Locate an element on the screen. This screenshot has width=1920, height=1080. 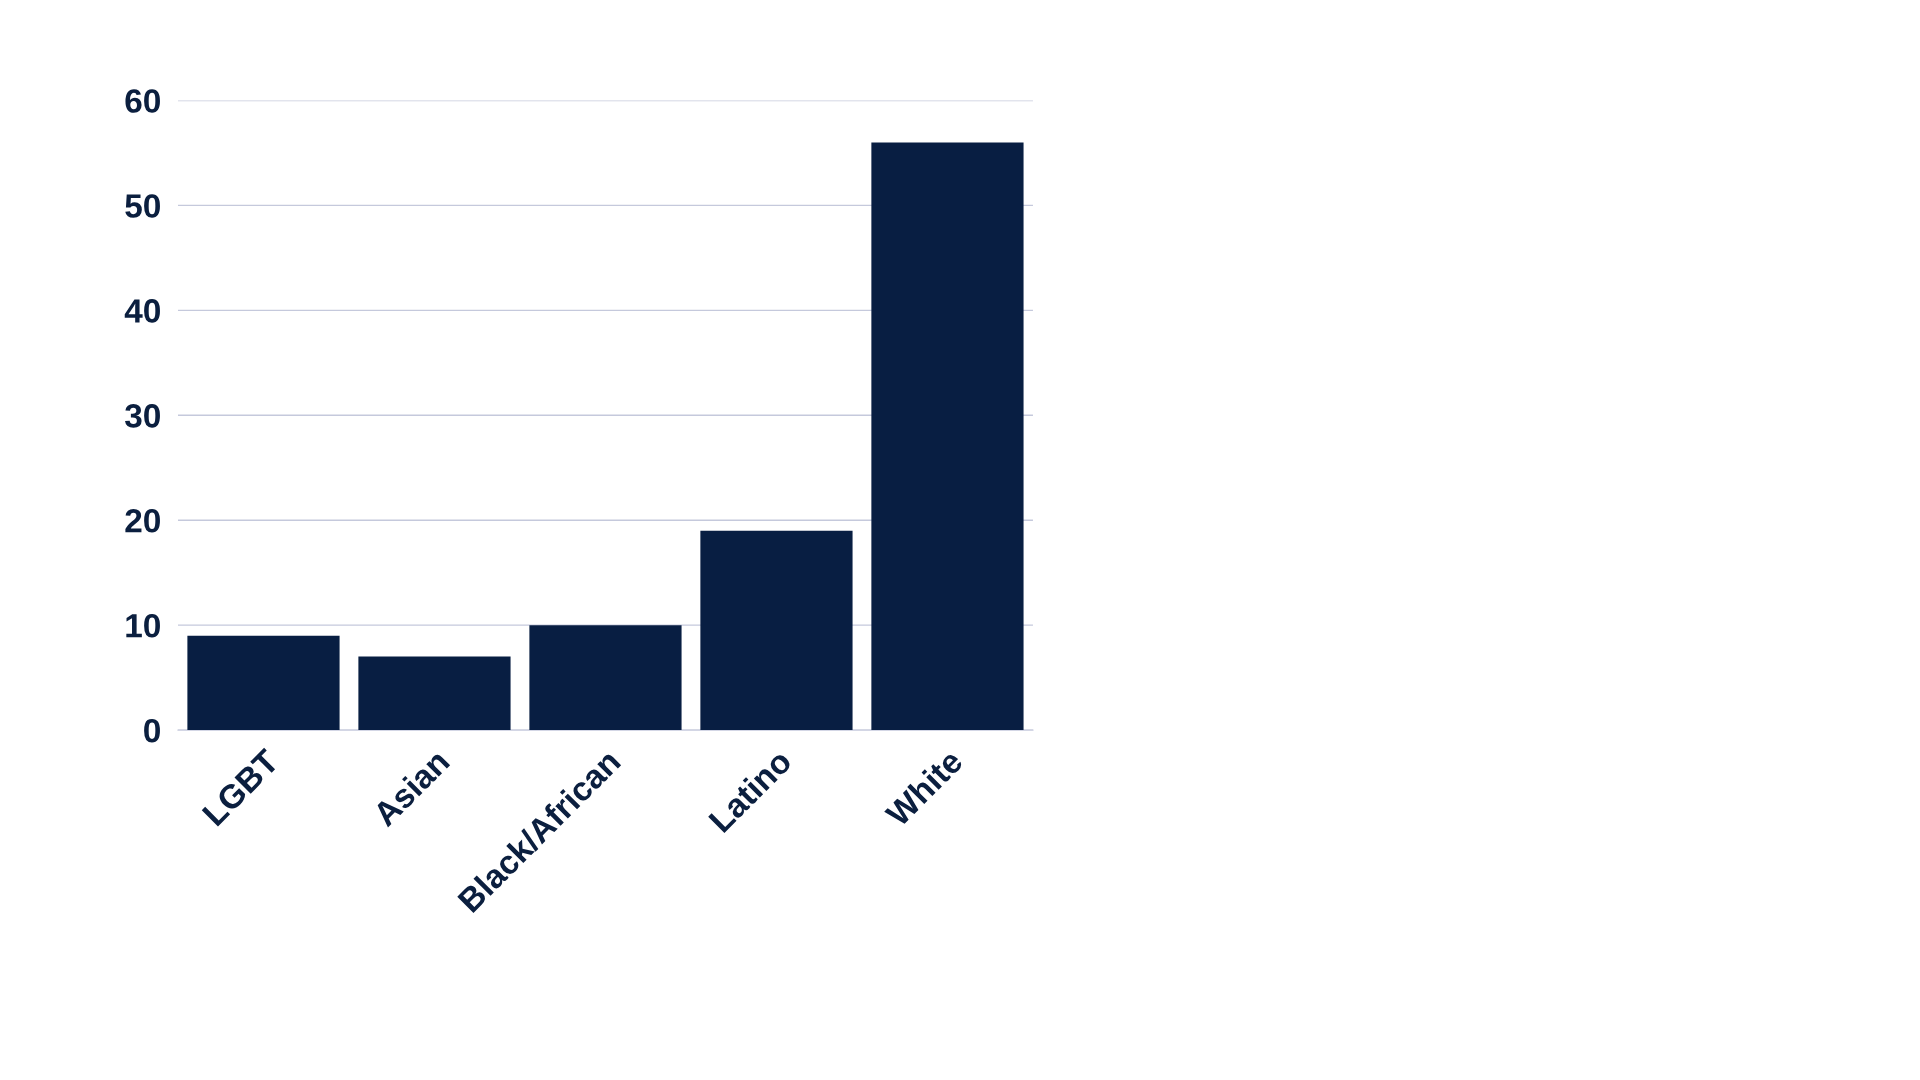
y-tick-label: 20 is located at coordinates (142, 521).